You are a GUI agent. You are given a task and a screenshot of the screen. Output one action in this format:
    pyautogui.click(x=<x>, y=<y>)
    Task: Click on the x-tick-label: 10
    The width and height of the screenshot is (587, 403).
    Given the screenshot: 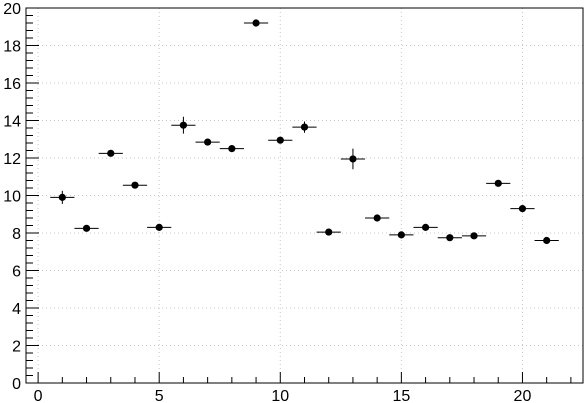 What is the action you would take?
    pyautogui.click(x=280, y=395)
    